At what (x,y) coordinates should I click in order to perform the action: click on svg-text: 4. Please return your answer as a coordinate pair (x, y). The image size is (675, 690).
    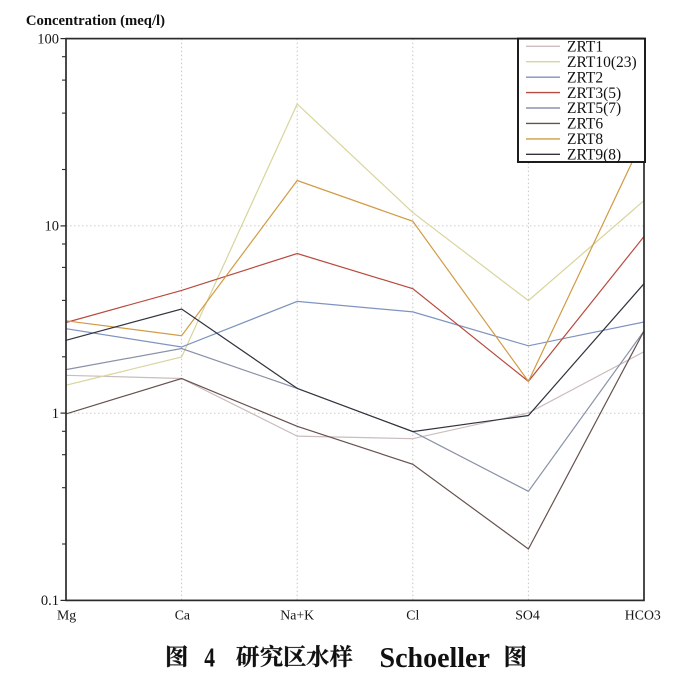
    Looking at the image, I should click on (209, 658).